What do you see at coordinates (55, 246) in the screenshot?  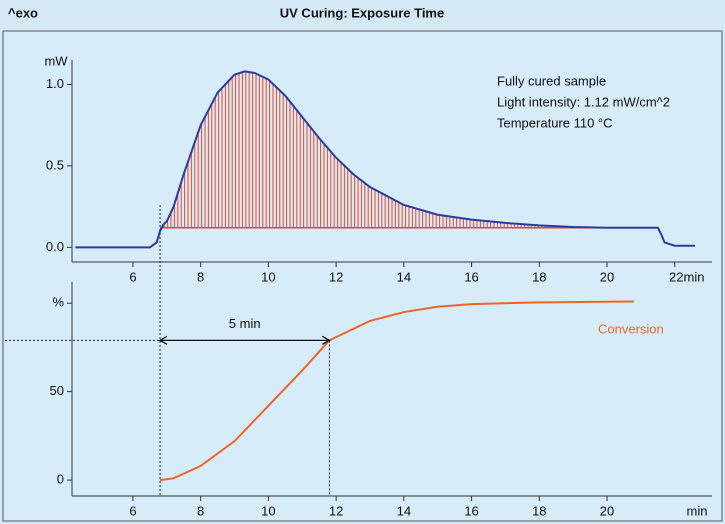 I see `y-tick-label: 0.0` at bounding box center [55, 246].